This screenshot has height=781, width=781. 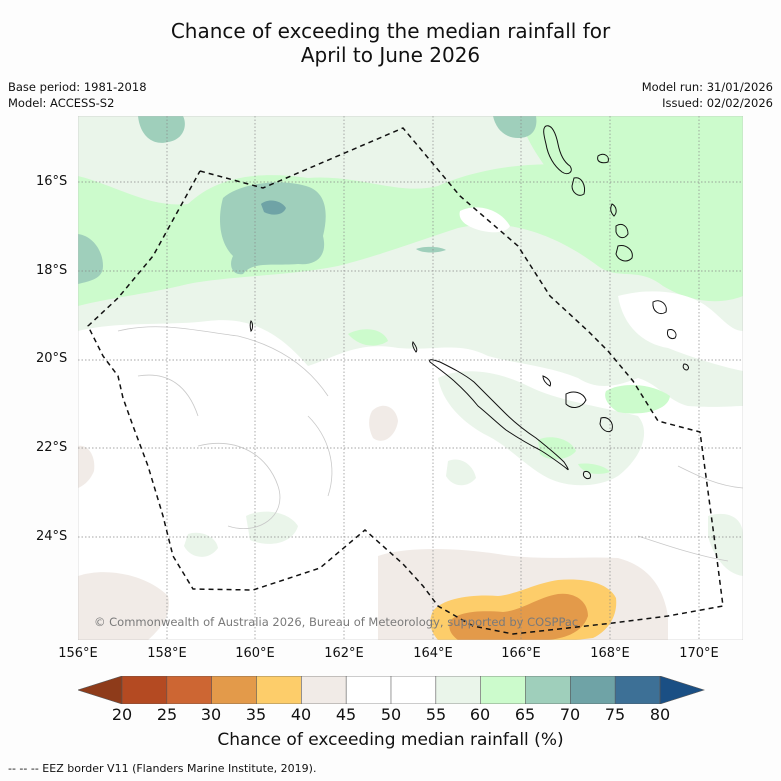 What do you see at coordinates (637, 399) in the screenshot?
I see `region-65pct-patch-a` at bounding box center [637, 399].